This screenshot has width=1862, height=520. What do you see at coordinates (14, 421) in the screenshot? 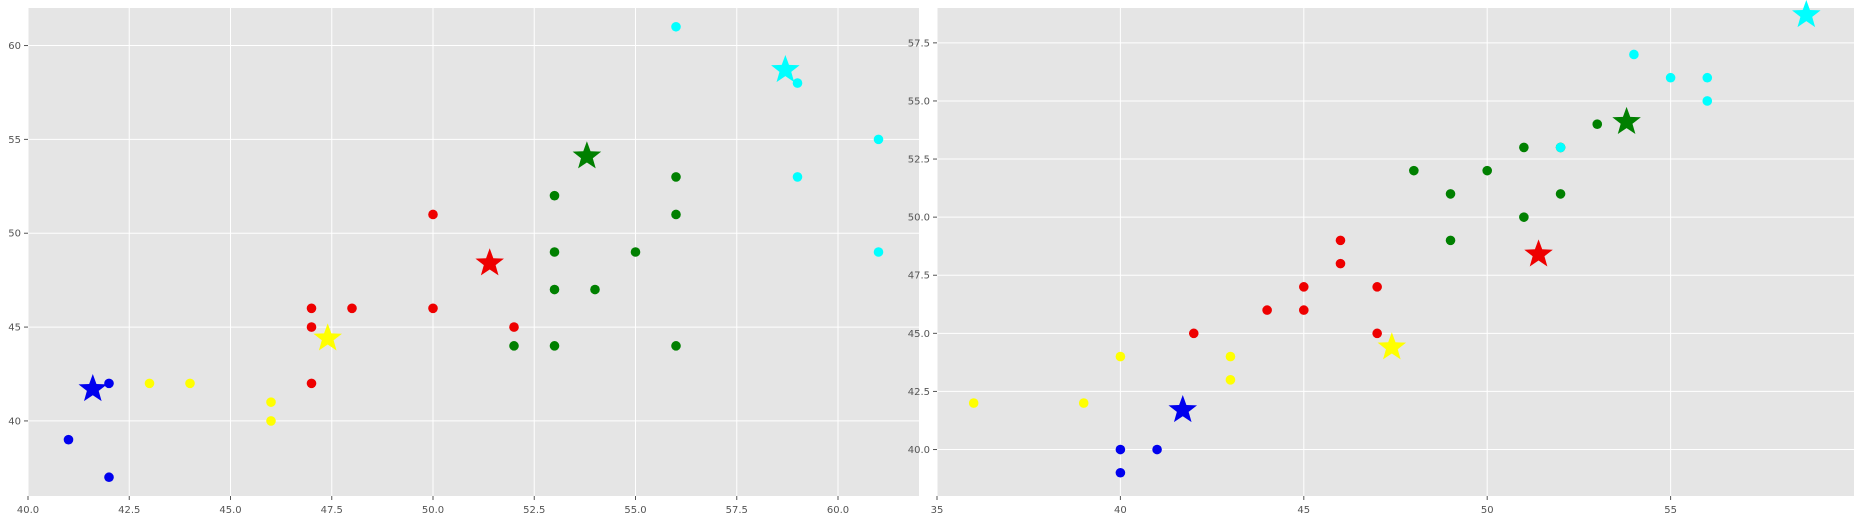
I see `y-tick-label: 40` at bounding box center [14, 421].